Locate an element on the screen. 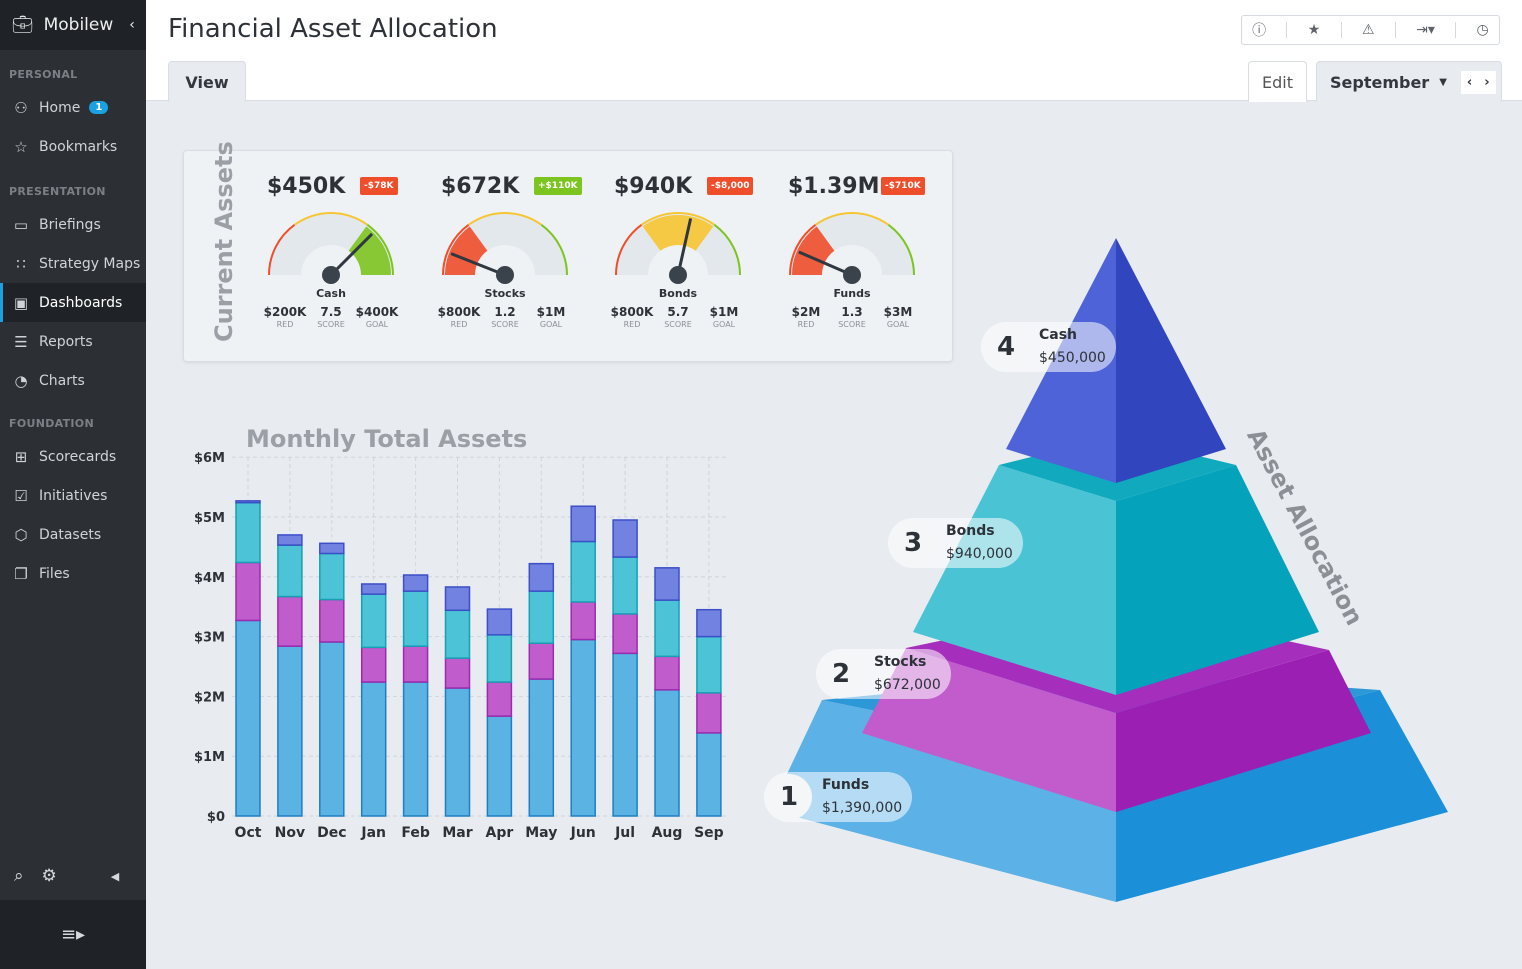  tier-amount: $940,000 is located at coordinates (979, 554).